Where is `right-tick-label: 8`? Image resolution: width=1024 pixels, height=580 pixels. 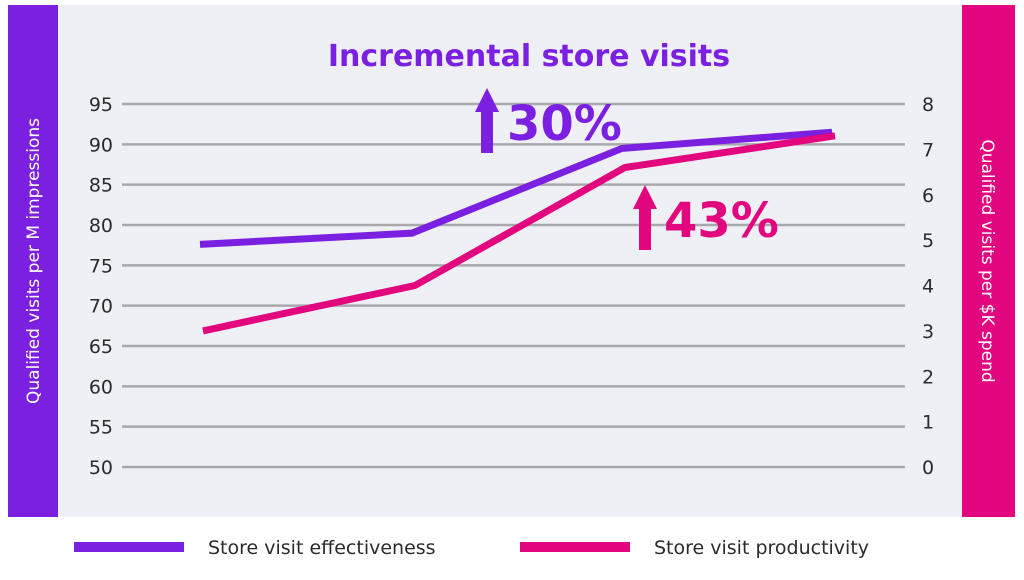 right-tick-label: 8 is located at coordinates (928, 105).